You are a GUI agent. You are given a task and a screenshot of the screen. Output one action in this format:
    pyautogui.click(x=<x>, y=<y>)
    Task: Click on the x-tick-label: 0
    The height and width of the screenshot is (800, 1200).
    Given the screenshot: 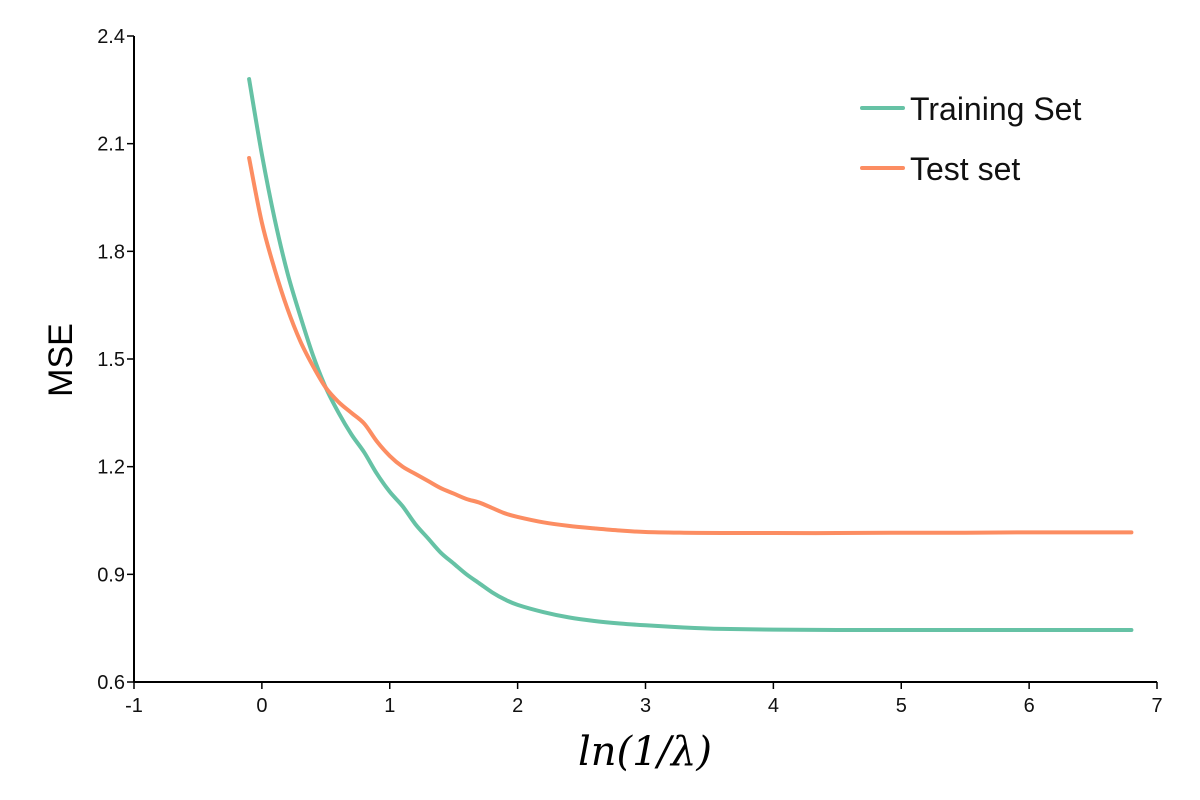 What is the action you would take?
    pyautogui.click(x=261, y=706)
    